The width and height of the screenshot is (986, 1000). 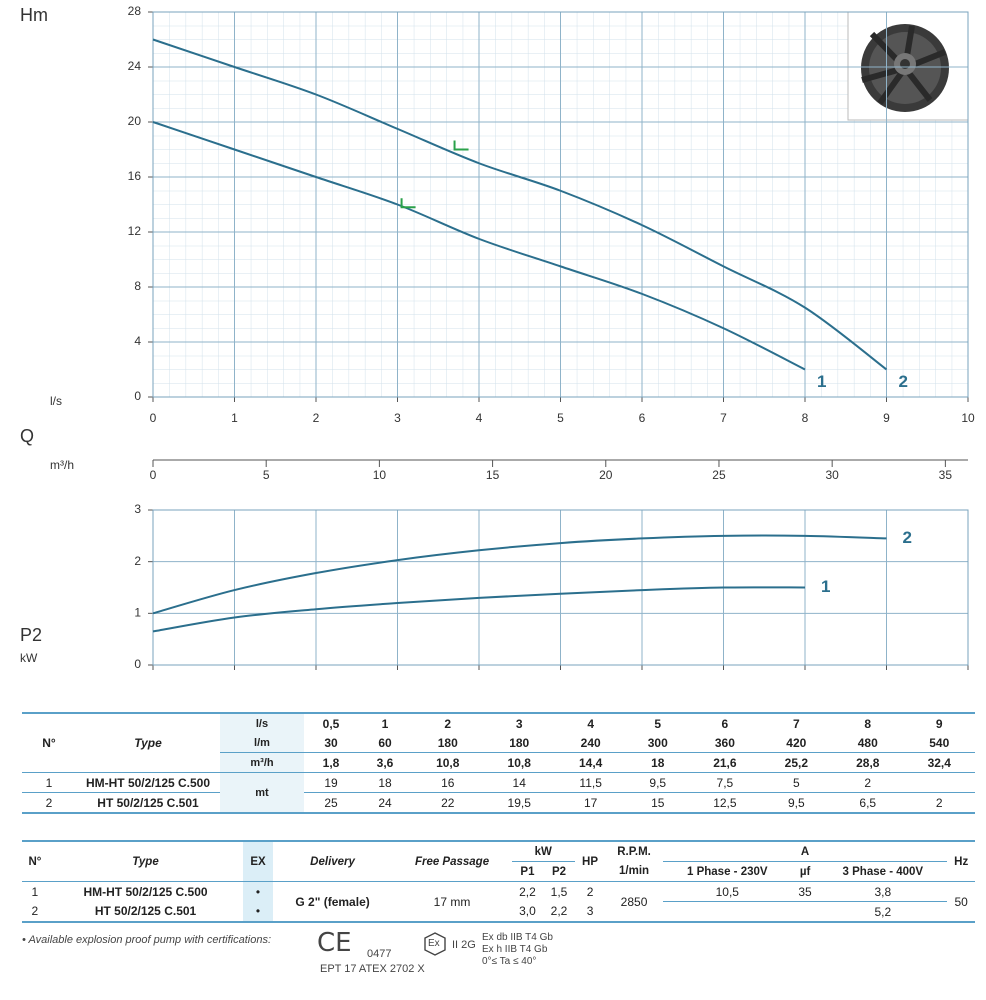 What do you see at coordinates (590, 782) in the screenshot?
I see `cell: 11,5` at bounding box center [590, 782].